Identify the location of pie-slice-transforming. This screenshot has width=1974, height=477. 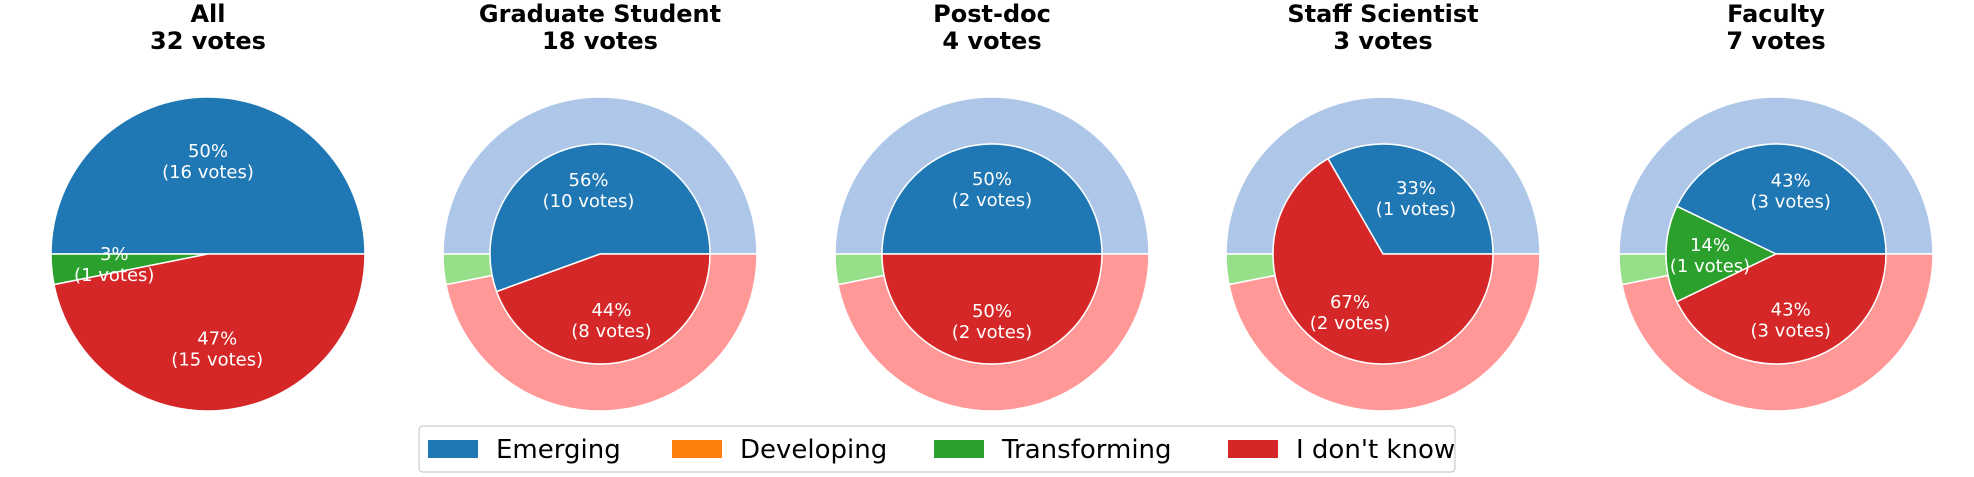
(1721, 254).